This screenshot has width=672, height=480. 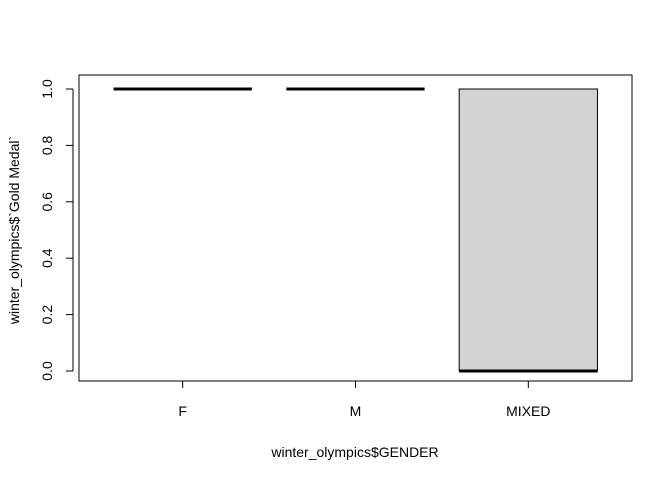 I want to click on y-axis: 0.0 0.2 0.4 0.6 0.8 1.0, so click(x=56, y=230).